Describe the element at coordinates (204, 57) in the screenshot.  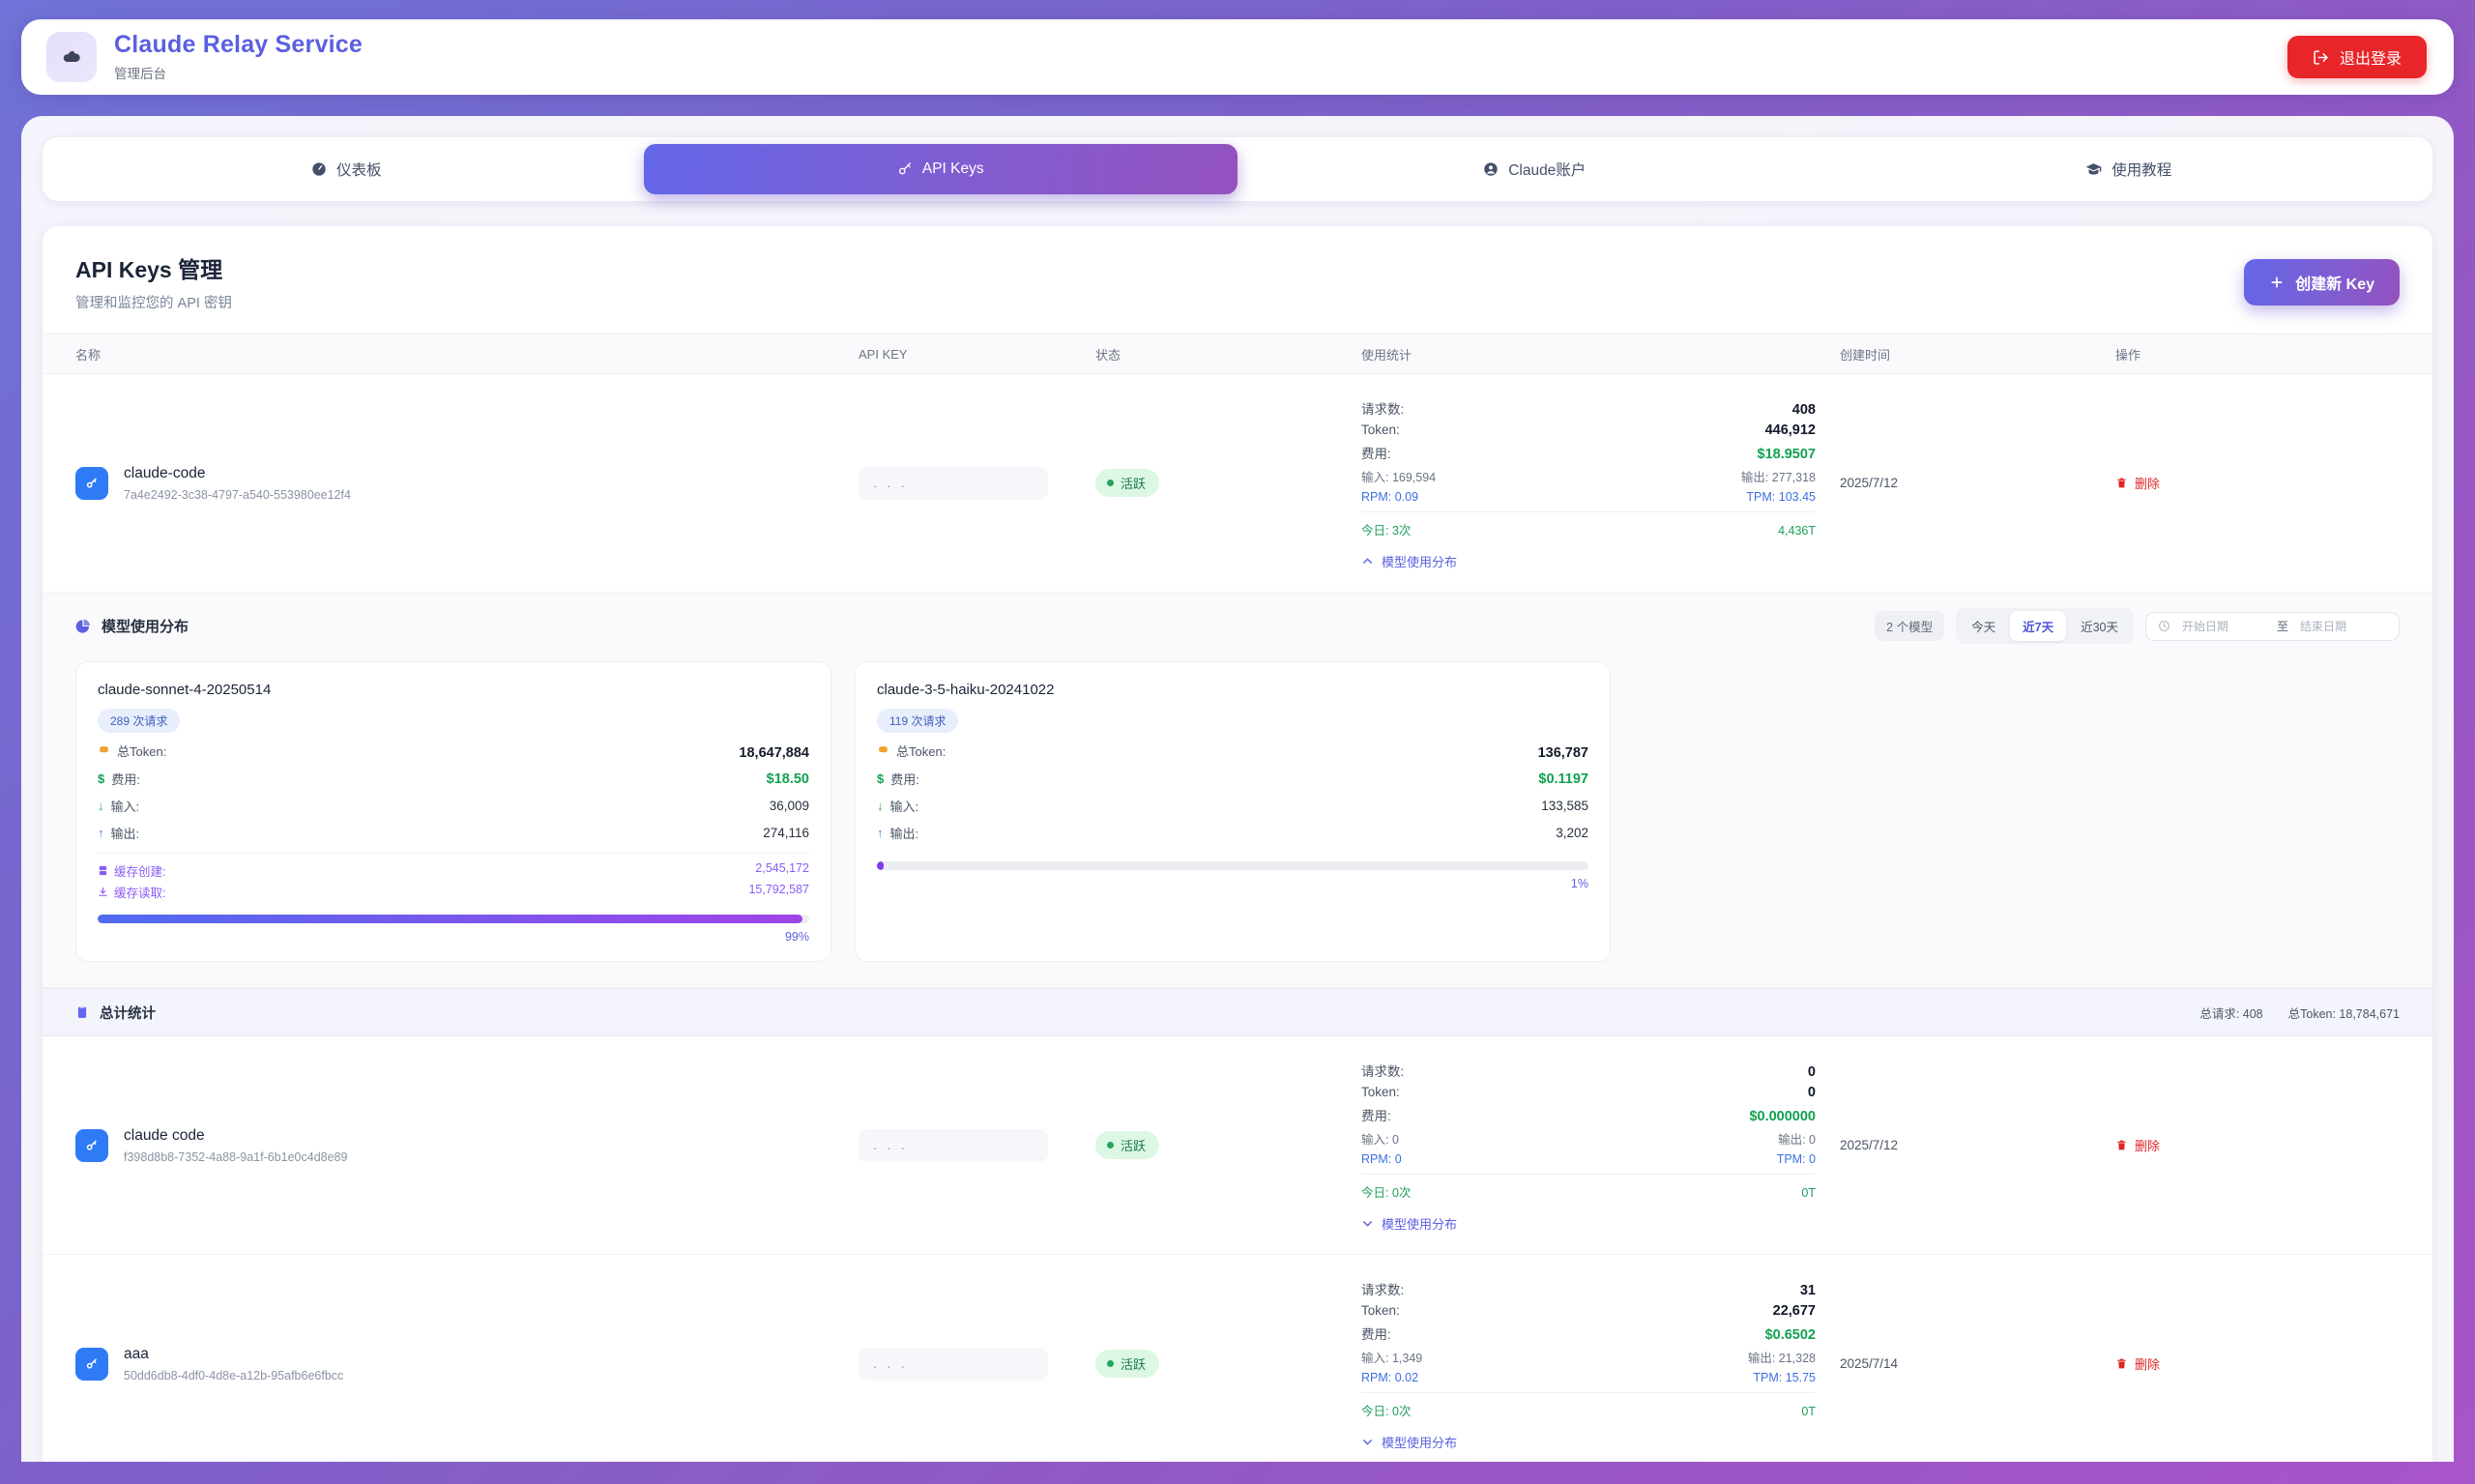
I see `brand: Claude Relay Service 管理后台` at that location.